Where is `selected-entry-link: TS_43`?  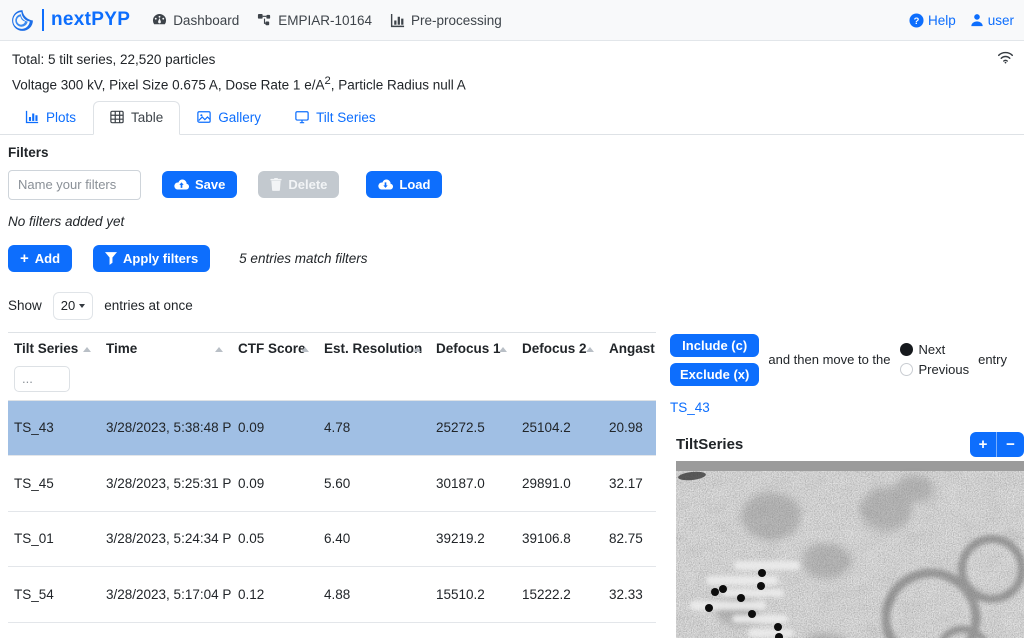
selected-entry-link: TS_43 is located at coordinates (690, 407).